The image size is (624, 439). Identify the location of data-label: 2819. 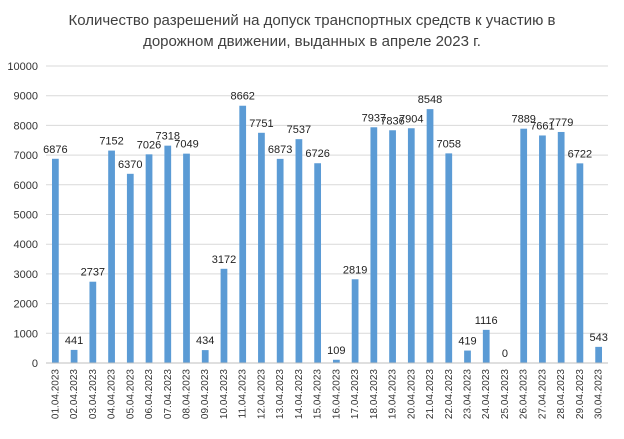
(355, 270).